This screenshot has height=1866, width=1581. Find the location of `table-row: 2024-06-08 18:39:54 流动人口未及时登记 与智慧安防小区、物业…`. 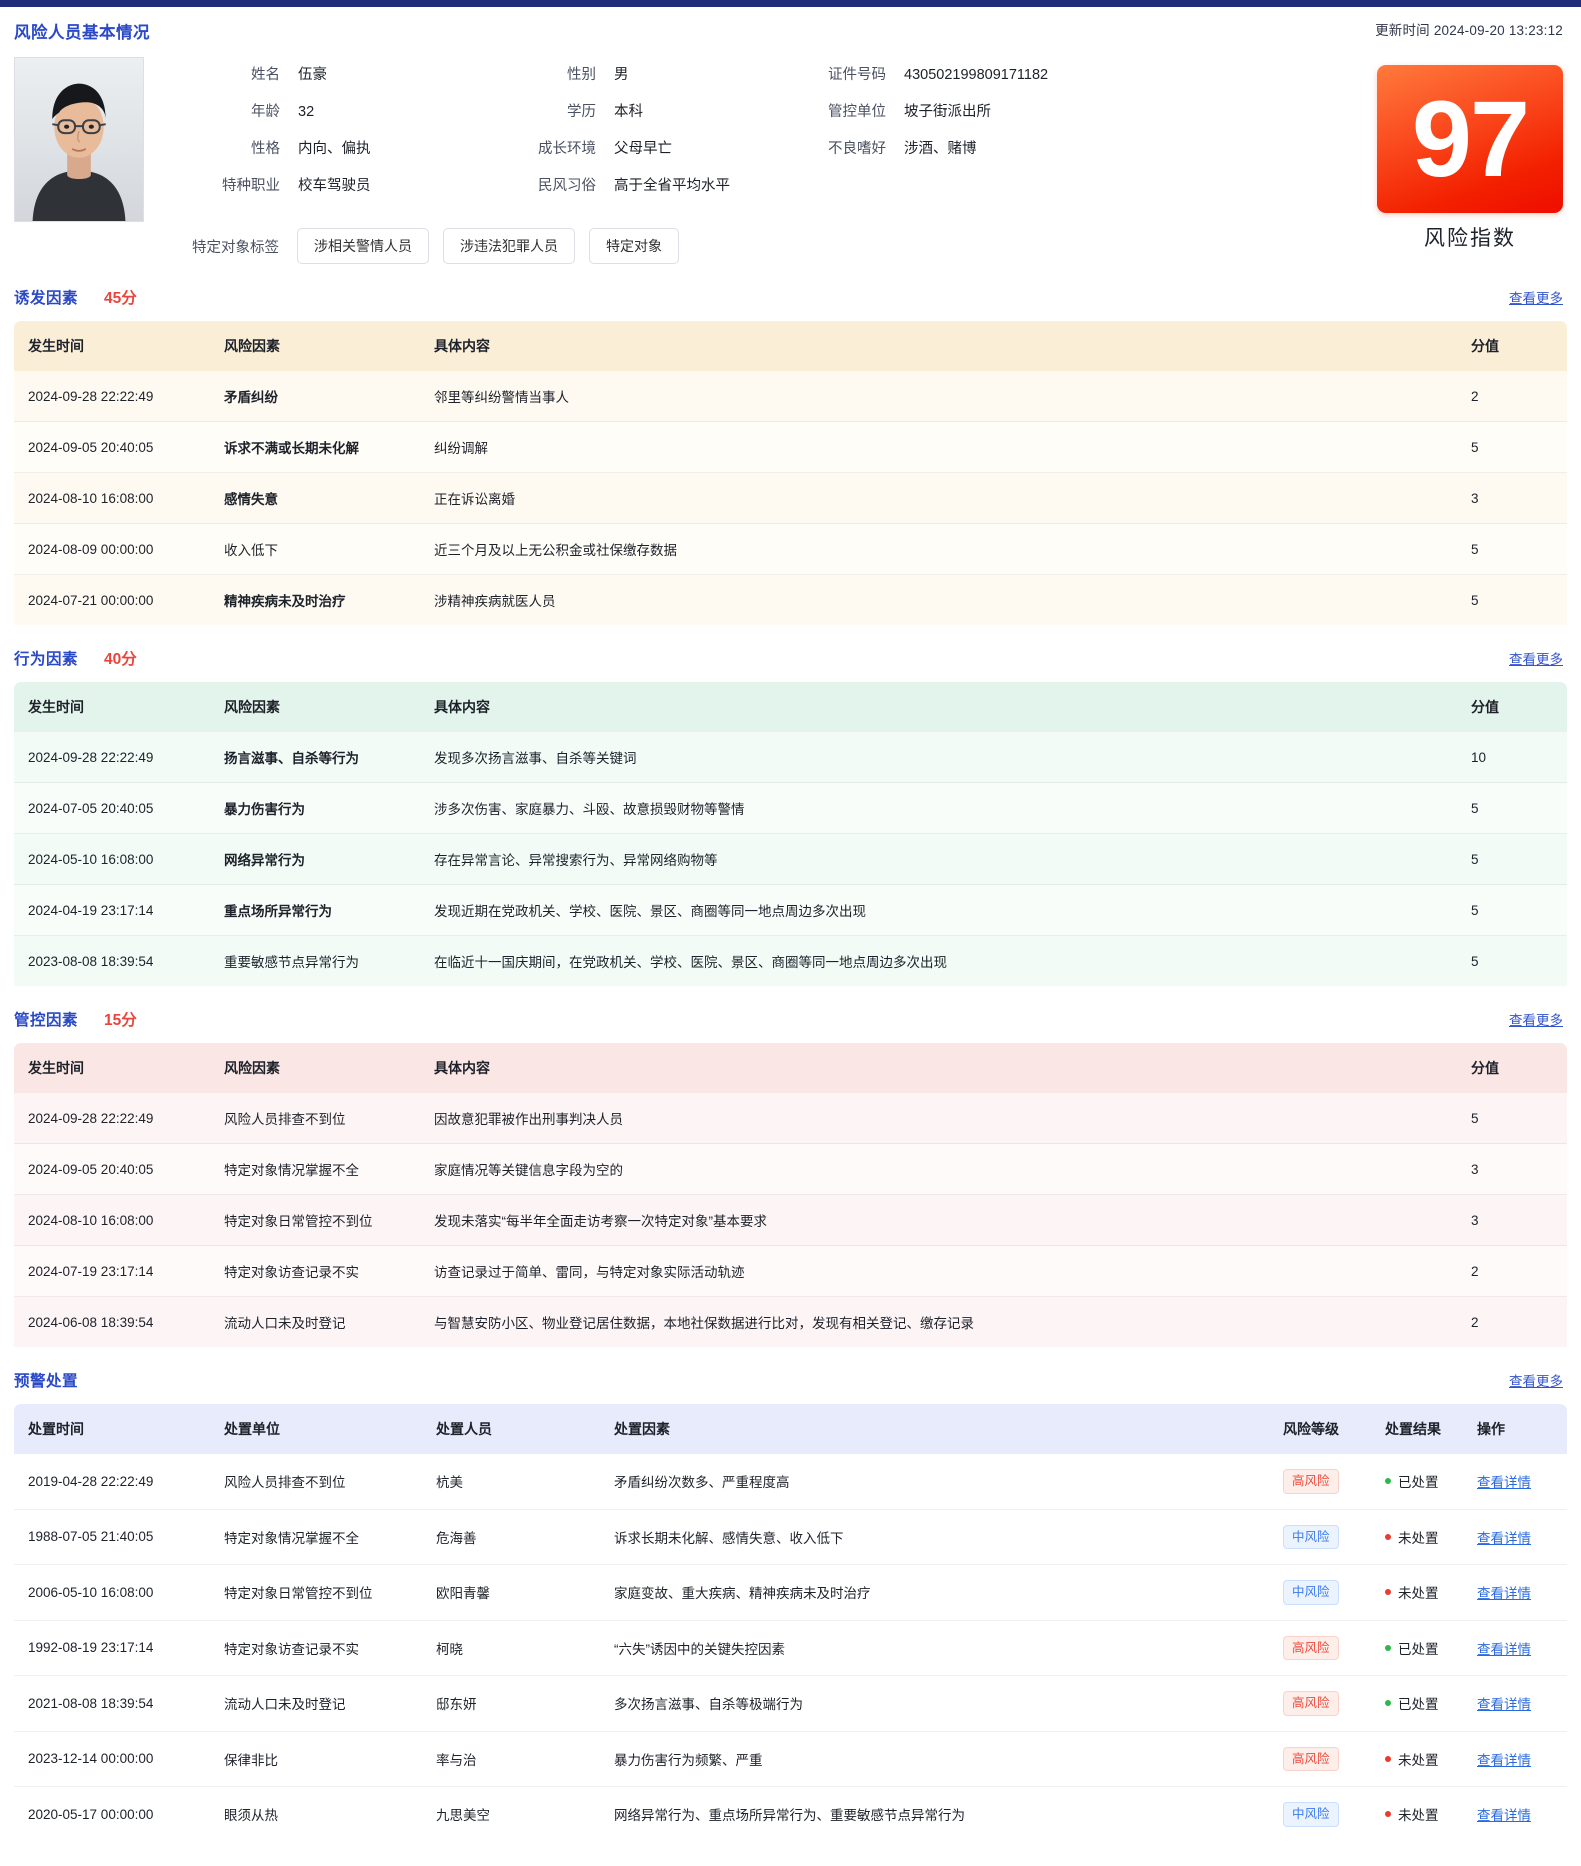

table-row: 2024-06-08 18:39:54 流动人口未及时登记 与智慧安防小区、物业… is located at coordinates (790, 1321).